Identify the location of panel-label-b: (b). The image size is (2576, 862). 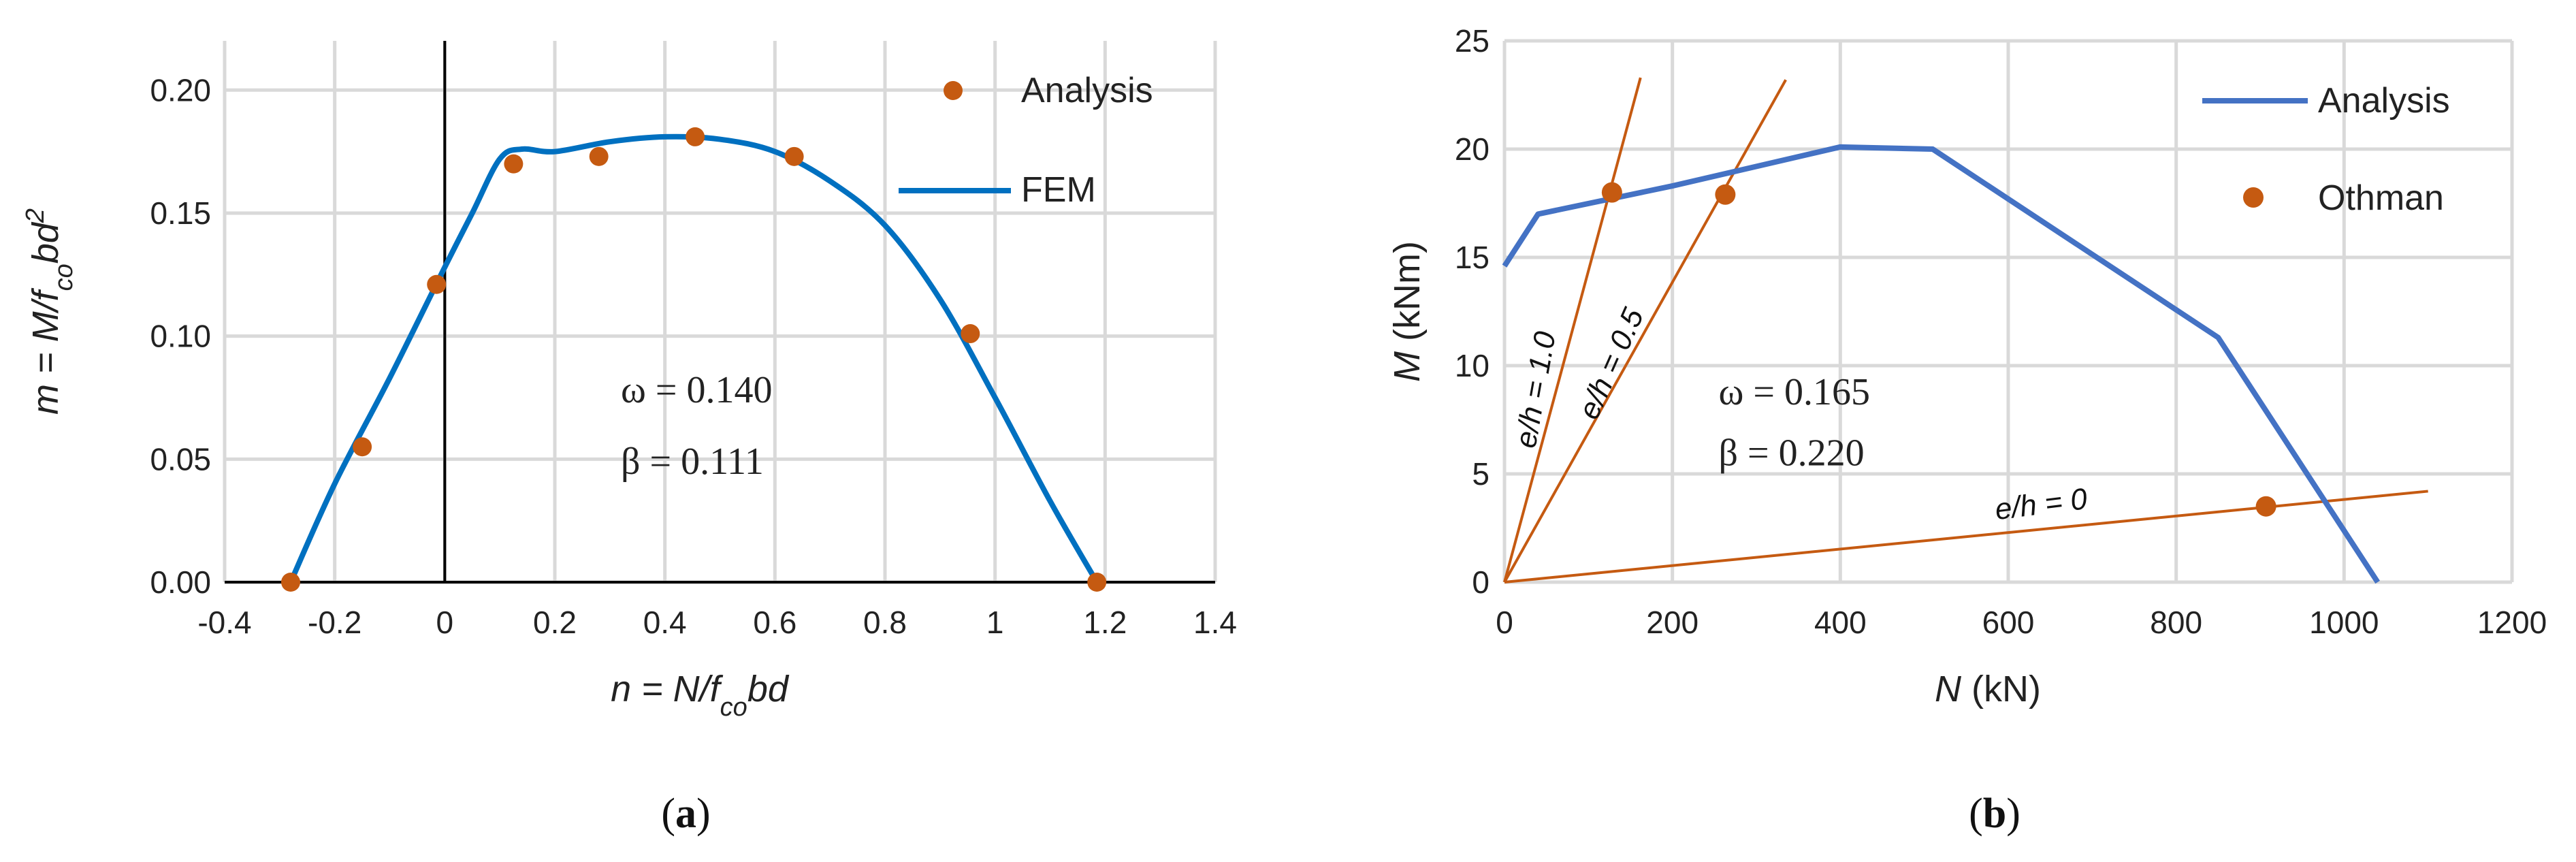
(1994, 814).